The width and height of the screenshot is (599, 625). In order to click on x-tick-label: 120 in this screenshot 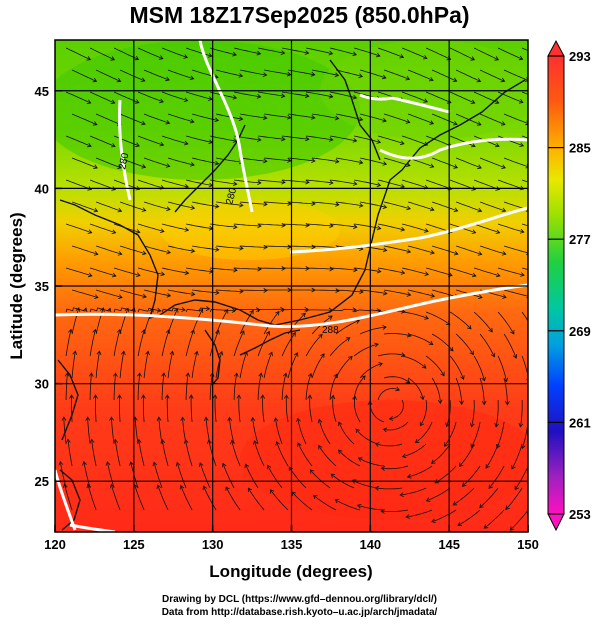, I will do `click(55, 544)`.